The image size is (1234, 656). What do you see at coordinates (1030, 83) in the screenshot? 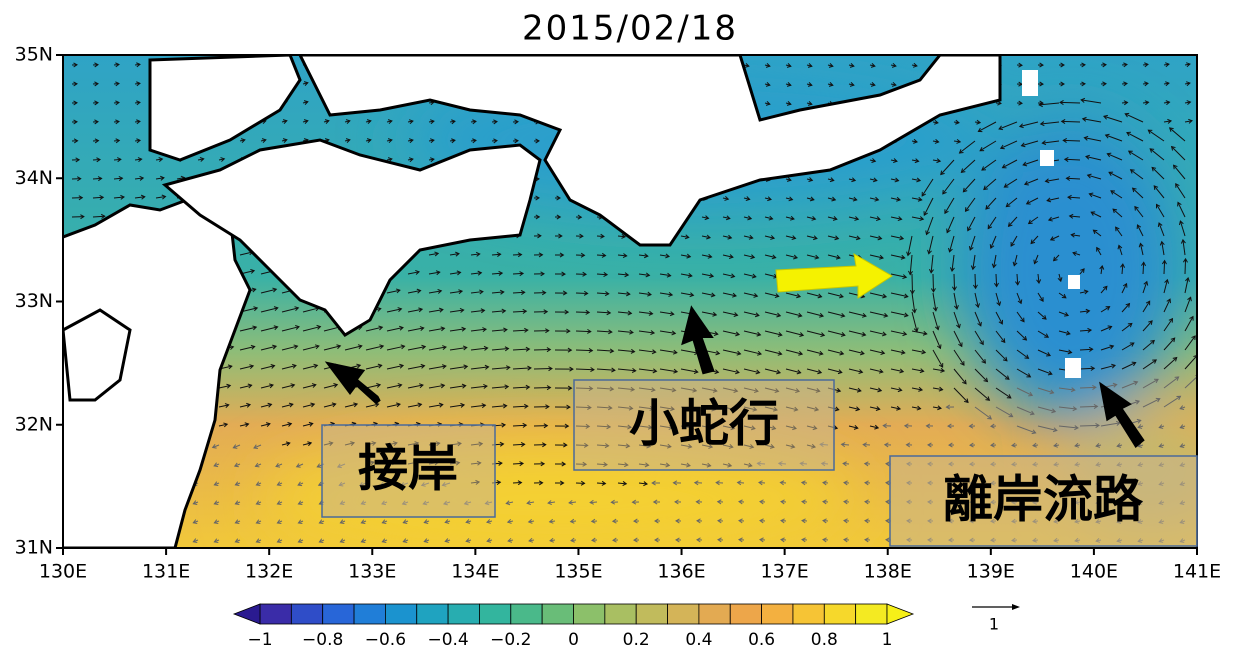
I see `island` at bounding box center [1030, 83].